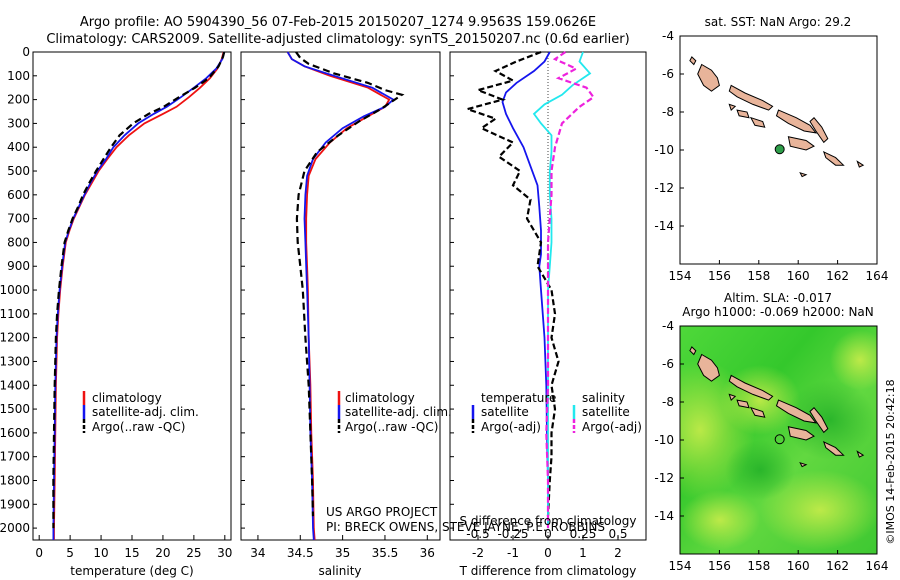 This screenshot has width=900, height=580. What do you see at coordinates (100, 553) in the screenshot?
I see `temperature-x-tick-label: 10` at bounding box center [100, 553].